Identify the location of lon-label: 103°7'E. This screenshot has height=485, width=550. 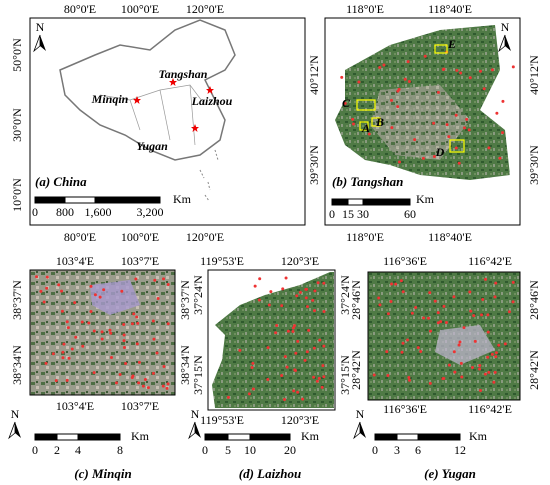
(140, 406).